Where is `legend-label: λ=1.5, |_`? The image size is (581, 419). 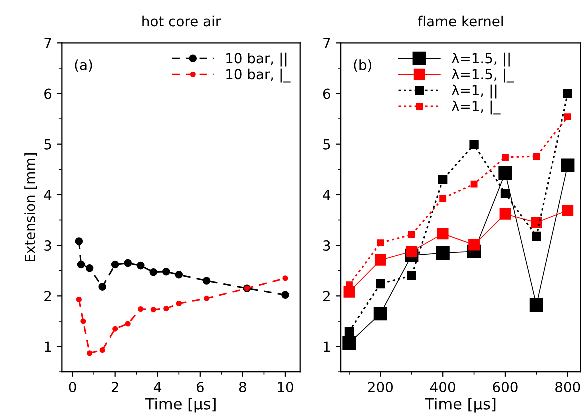 legend-label: λ=1.5, |_ is located at coordinates (483, 75).